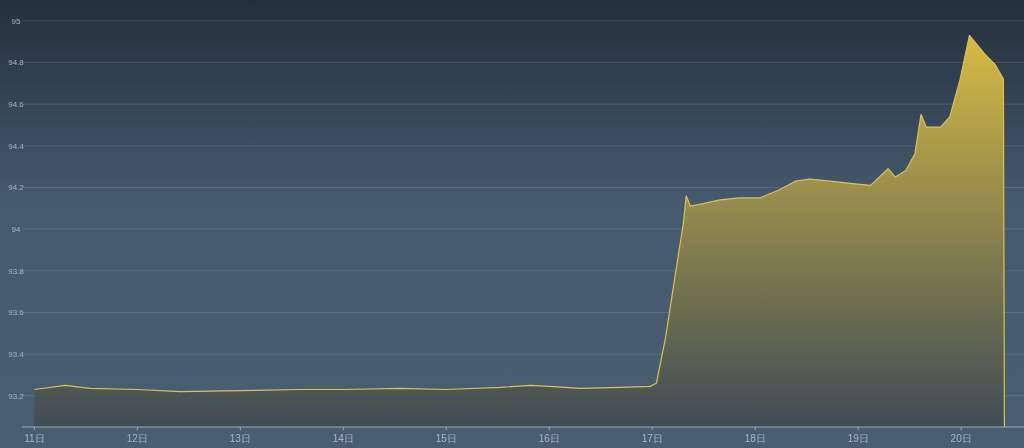 This screenshot has width=1024, height=448. What do you see at coordinates (16, 396) in the screenshot?
I see `y-tick-label: 93.2` at bounding box center [16, 396].